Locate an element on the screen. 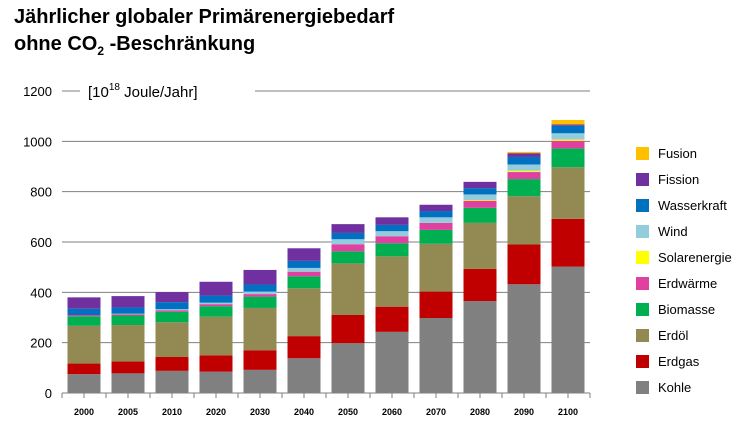 The height and width of the screenshot is (424, 755). legend-label: Biomasse is located at coordinates (686, 309).